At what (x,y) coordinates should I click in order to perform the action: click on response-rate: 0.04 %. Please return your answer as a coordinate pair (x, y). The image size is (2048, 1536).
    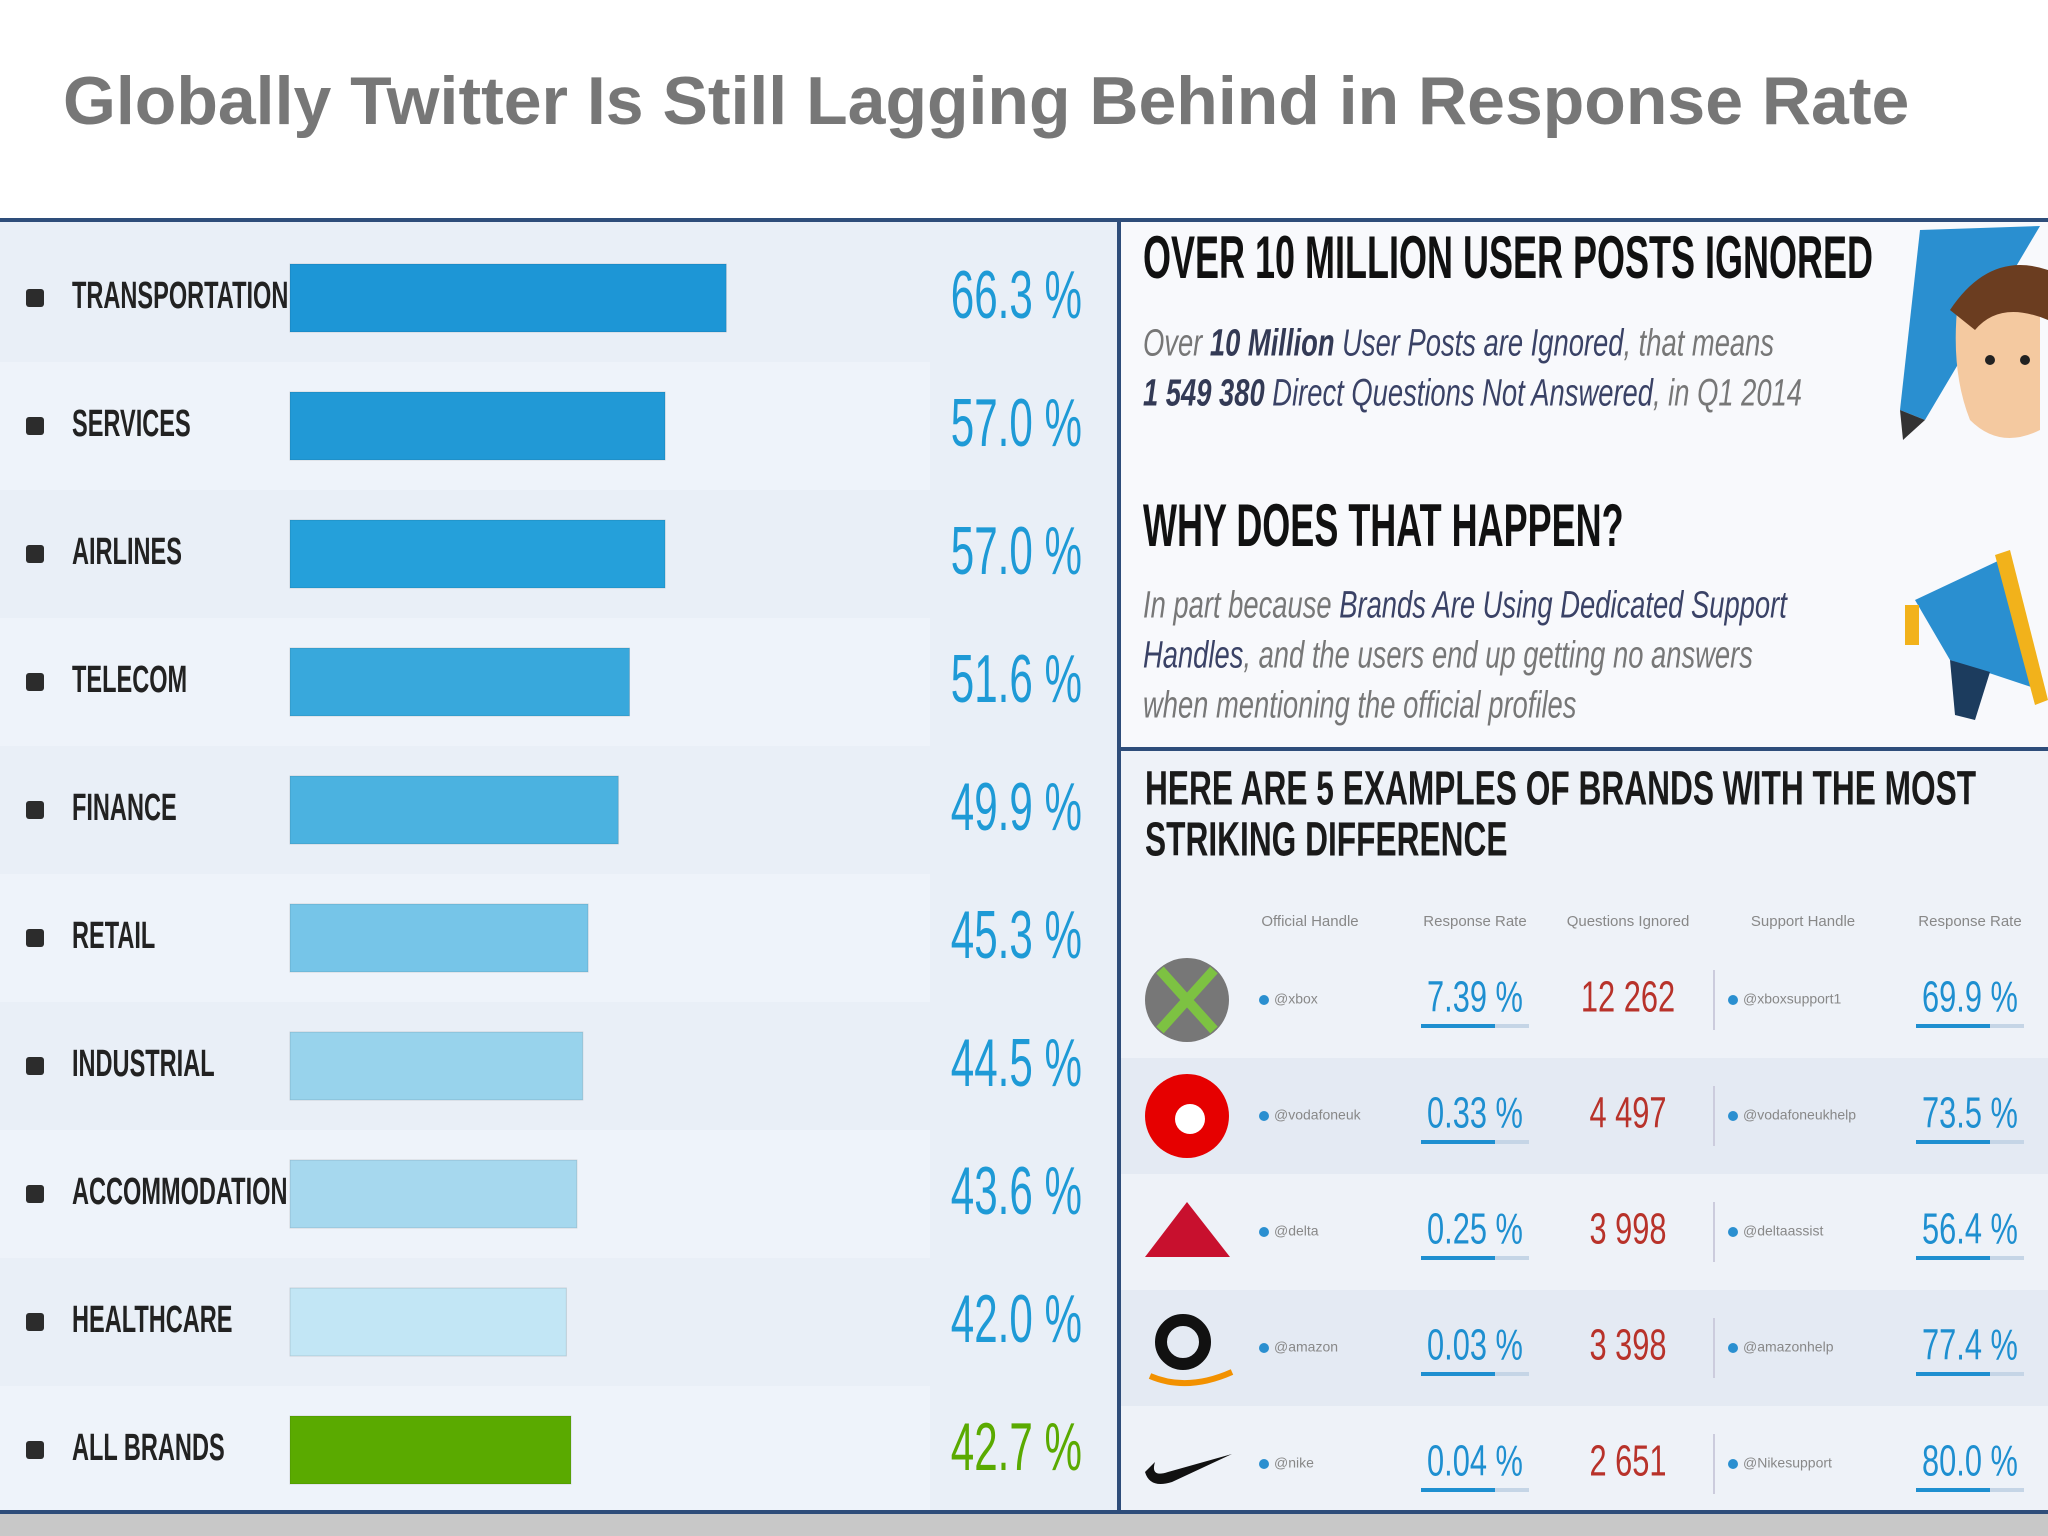
    Looking at the image, I should click on (1475, 1461).